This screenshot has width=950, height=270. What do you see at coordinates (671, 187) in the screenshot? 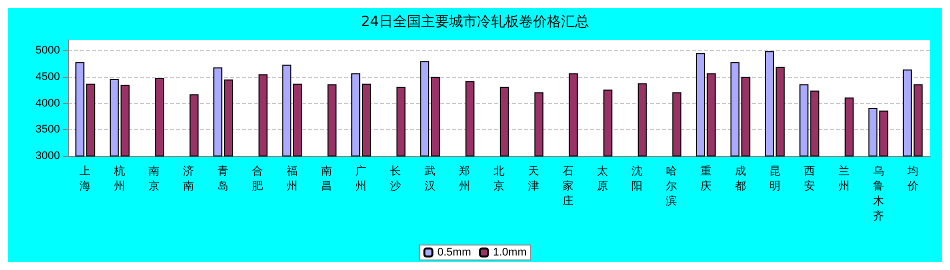
I see `x-tick-label: 哈尔滨` at bounding box center [671, 187].